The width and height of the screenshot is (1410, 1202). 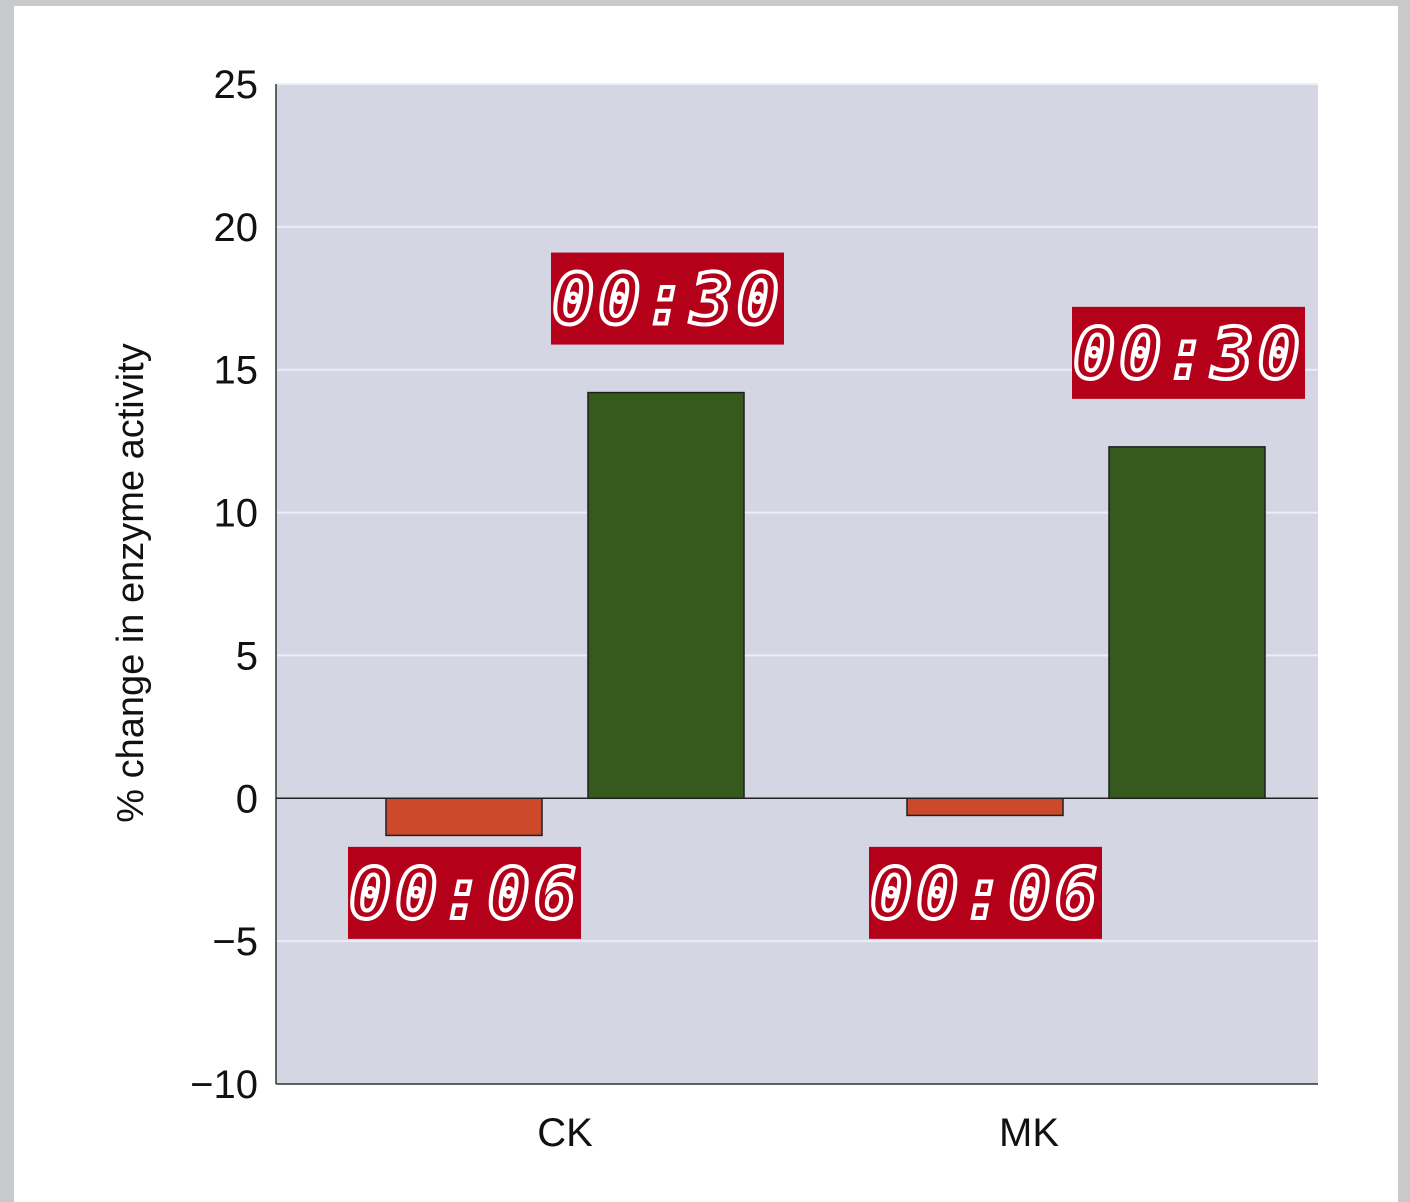 What do you see at coordinates (236, 514) in the screenshot?
I see `y-tick-label: 10` at bounding box center [236, 514].